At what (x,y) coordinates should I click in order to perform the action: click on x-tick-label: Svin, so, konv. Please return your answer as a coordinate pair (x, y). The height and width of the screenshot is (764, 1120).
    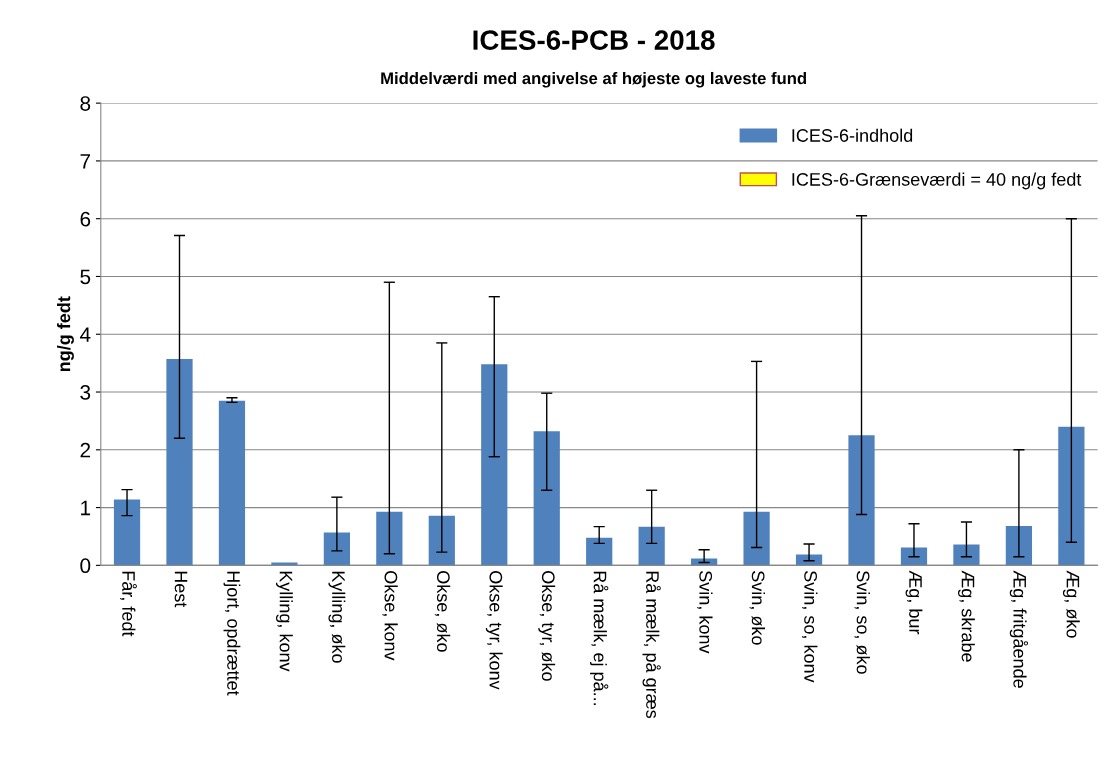
    Looking at the image, I should click on (810, 627).